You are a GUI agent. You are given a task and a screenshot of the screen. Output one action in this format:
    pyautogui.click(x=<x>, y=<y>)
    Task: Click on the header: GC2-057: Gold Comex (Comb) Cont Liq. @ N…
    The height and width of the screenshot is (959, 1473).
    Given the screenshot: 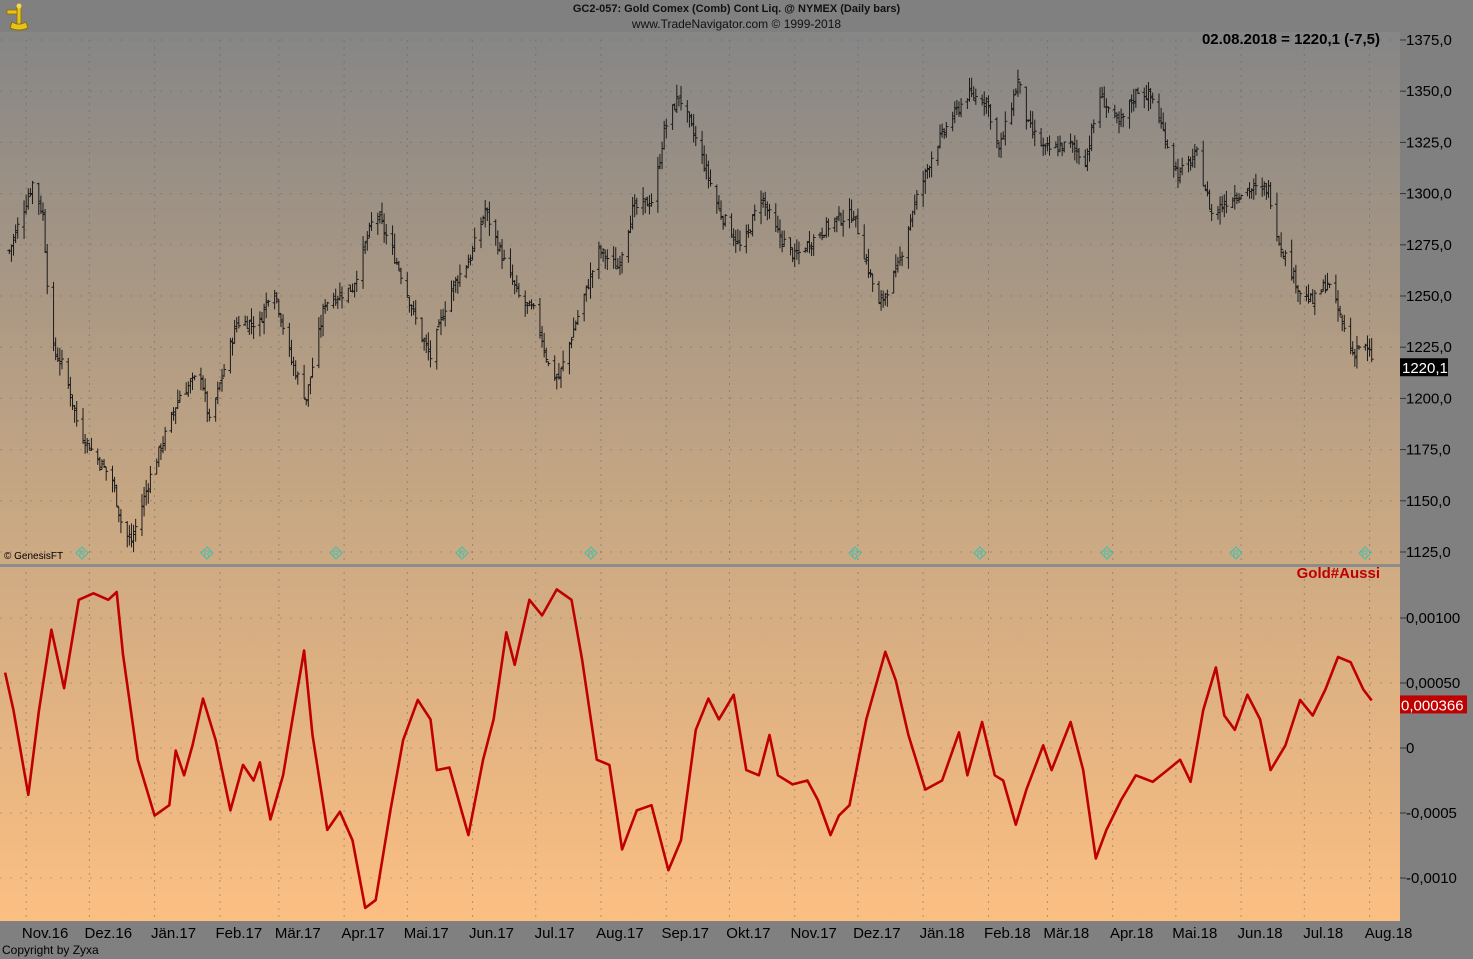 What is the action you would take?
    pyautogui.click(x=736, y=16)
    